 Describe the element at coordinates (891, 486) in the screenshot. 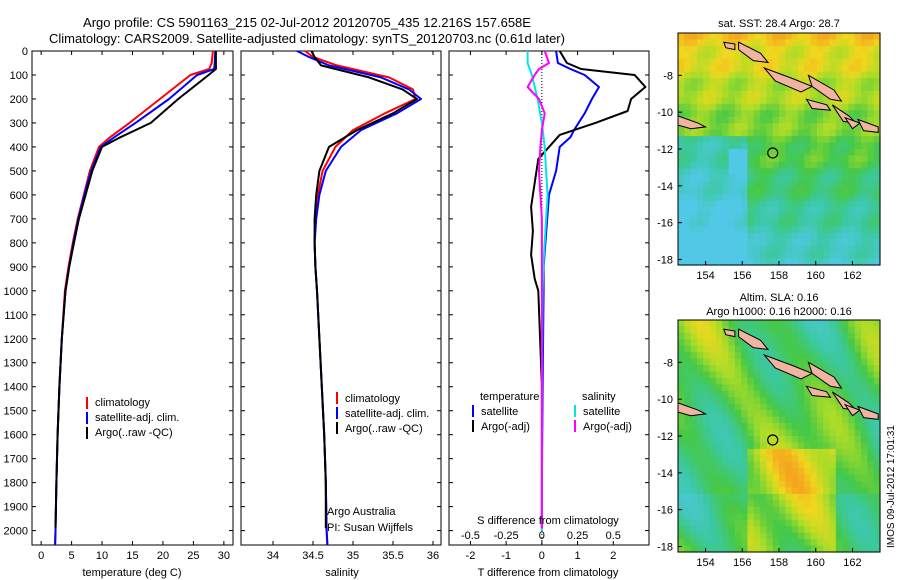

I see `imos-timestamp: IMOS 09-Jul-2012 17:01:31` at that location.